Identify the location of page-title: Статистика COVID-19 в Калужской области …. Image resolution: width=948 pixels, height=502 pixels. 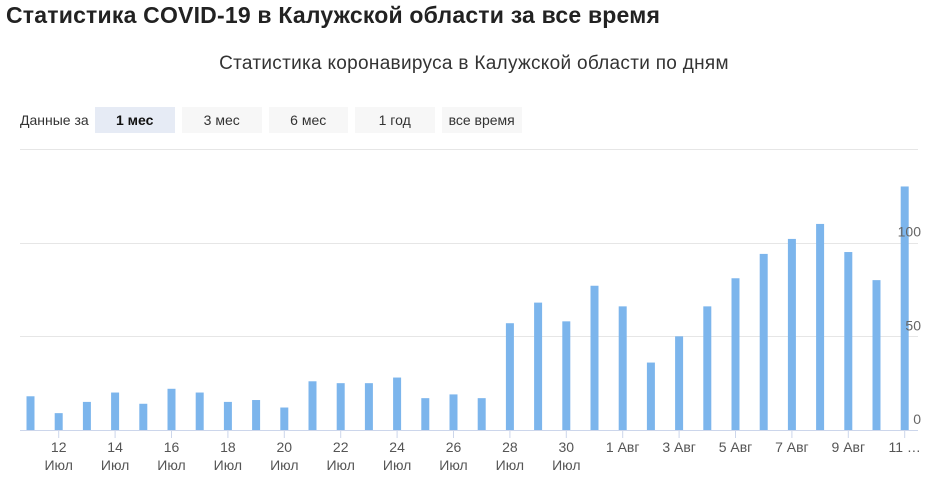
(333, 15).